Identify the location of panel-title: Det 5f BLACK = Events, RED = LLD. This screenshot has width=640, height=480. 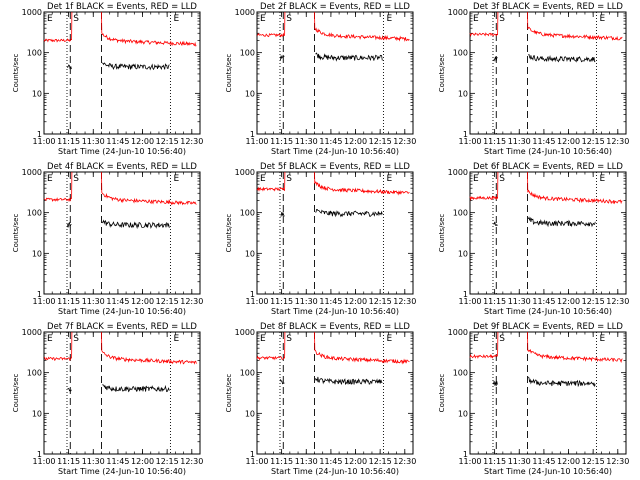
(335, 167).